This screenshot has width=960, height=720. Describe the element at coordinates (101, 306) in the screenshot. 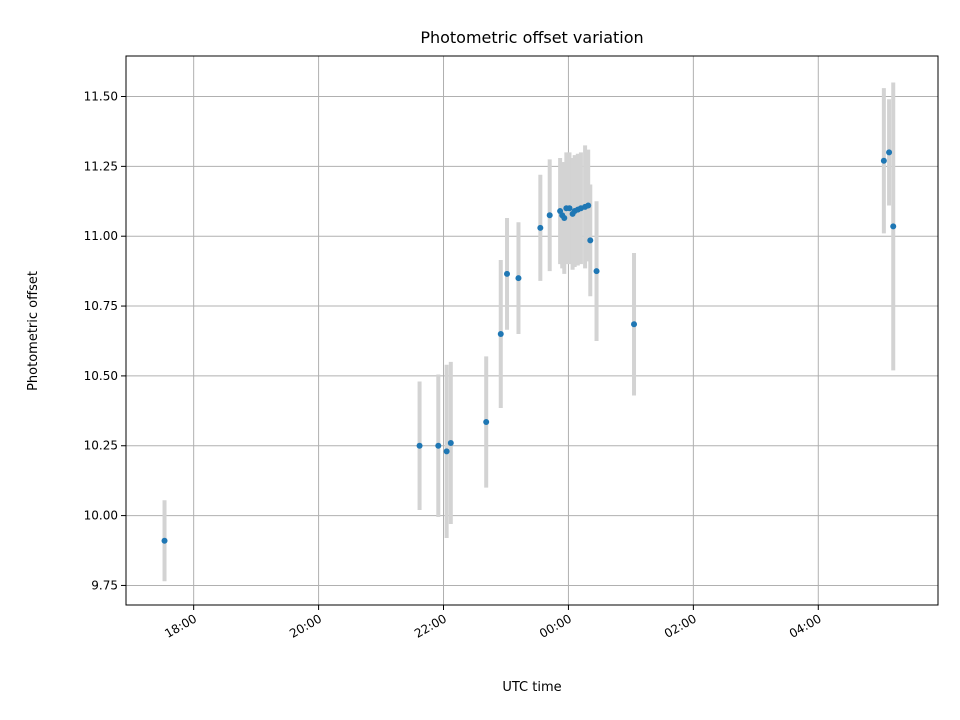

I see `y-tick-label: 10.75` at that location.